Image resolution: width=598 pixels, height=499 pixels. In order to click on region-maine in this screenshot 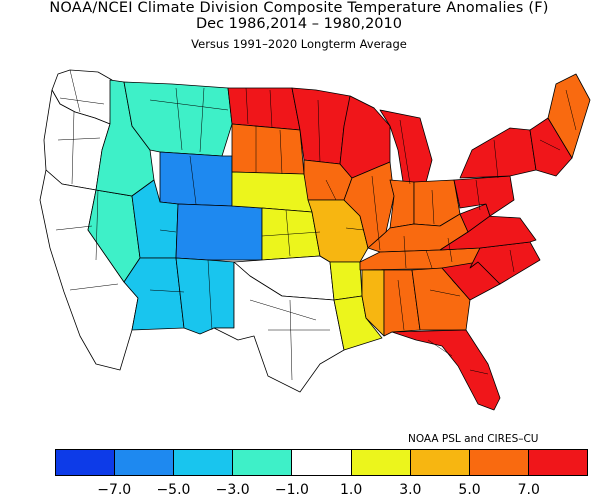, I will do `click(569, 116)`.